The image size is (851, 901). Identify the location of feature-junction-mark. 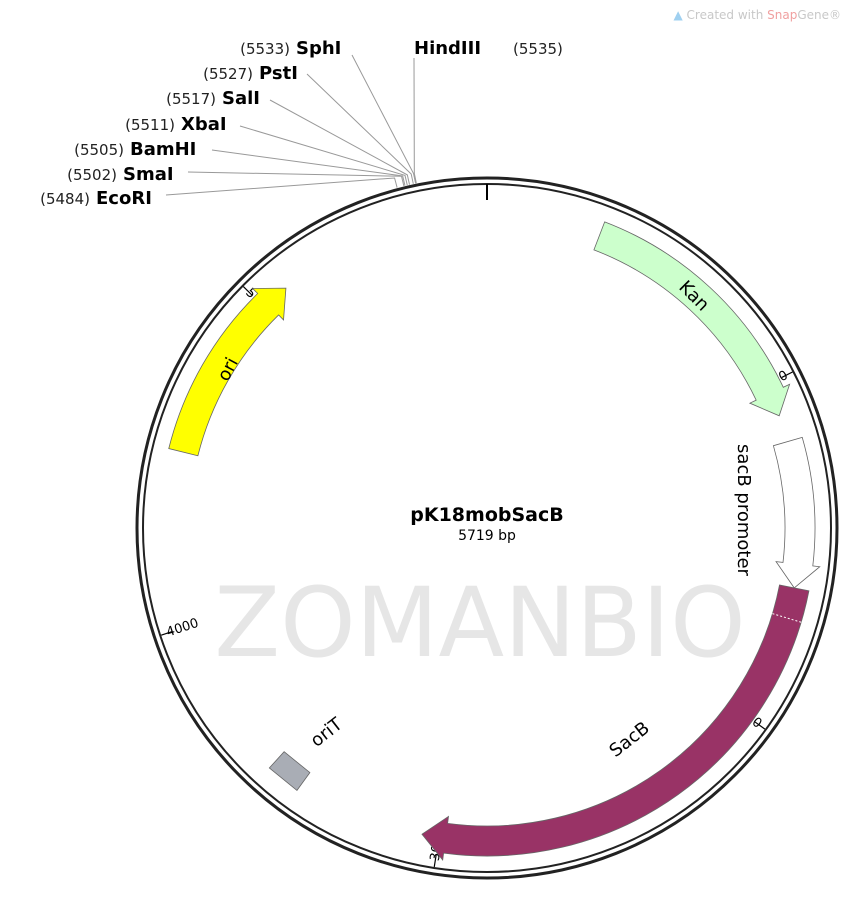
(787, 618).